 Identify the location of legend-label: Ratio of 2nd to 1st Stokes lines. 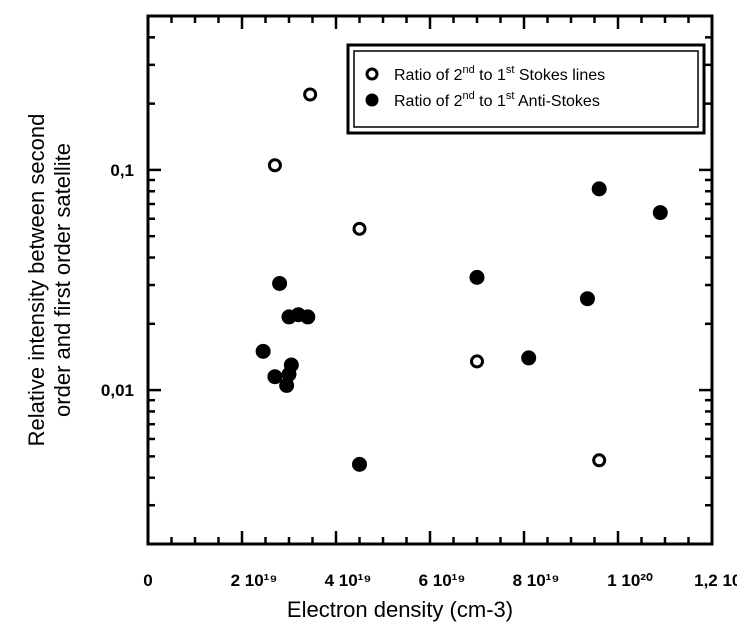
(499, 74).